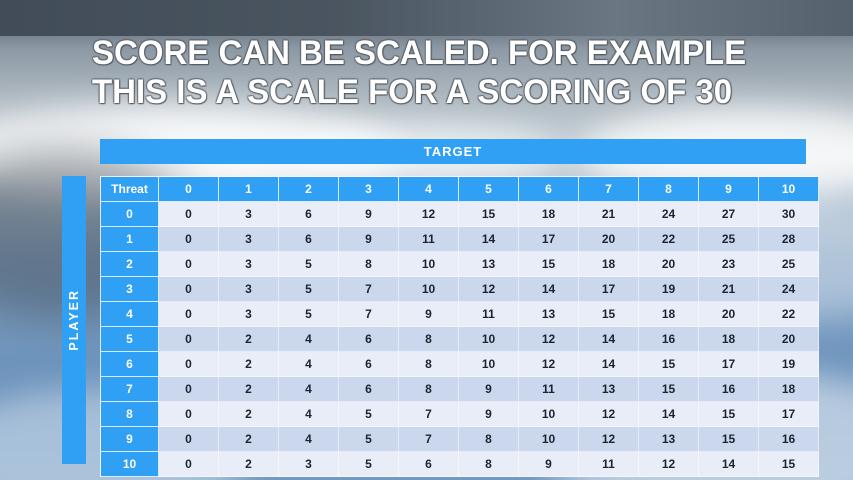 Image resolution: width=853 pixels, height=480 pixels. What do you see at coordinates (129, 239) in the screenshot?
I see `row-header-1: 1` at bounding box center [129, 239].